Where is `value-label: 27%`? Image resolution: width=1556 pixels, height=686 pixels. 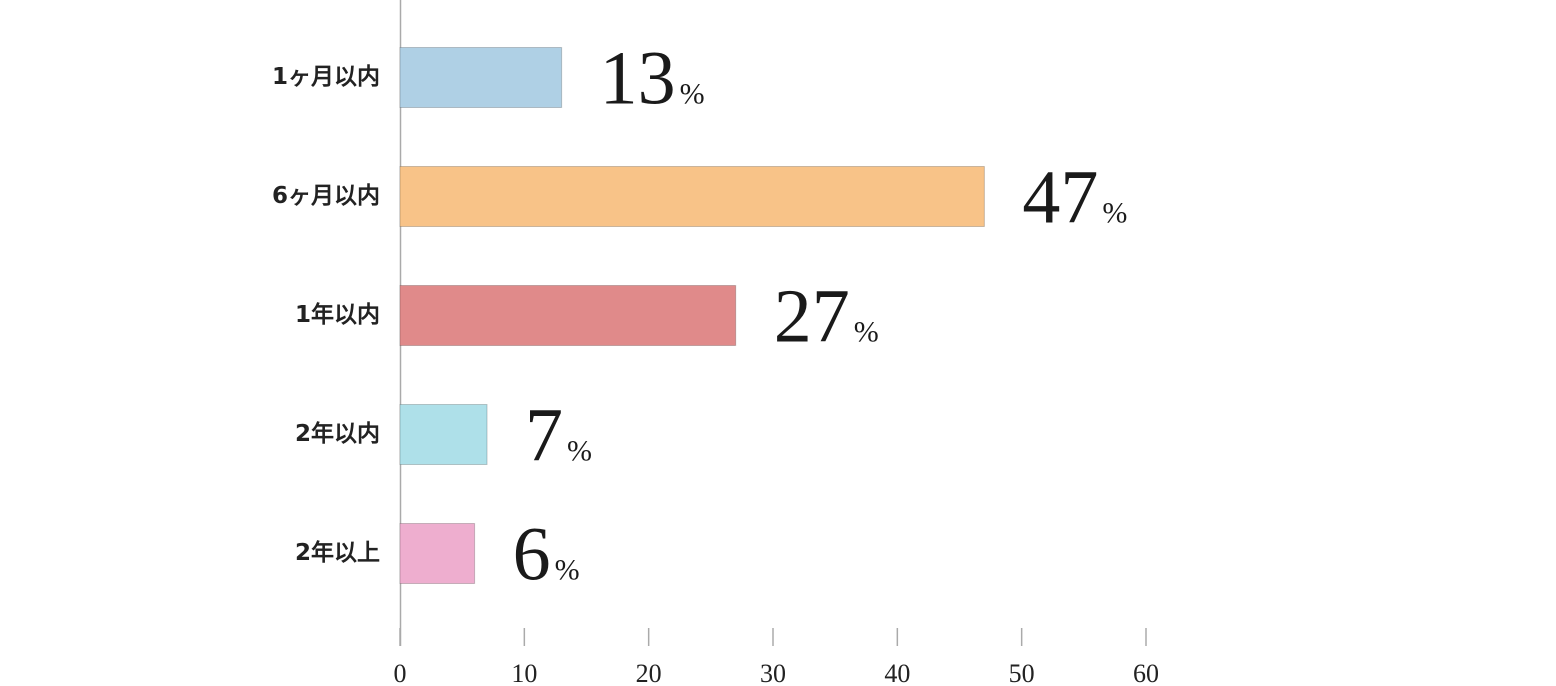
value-label: 27% is located at coordinates (826, 317).